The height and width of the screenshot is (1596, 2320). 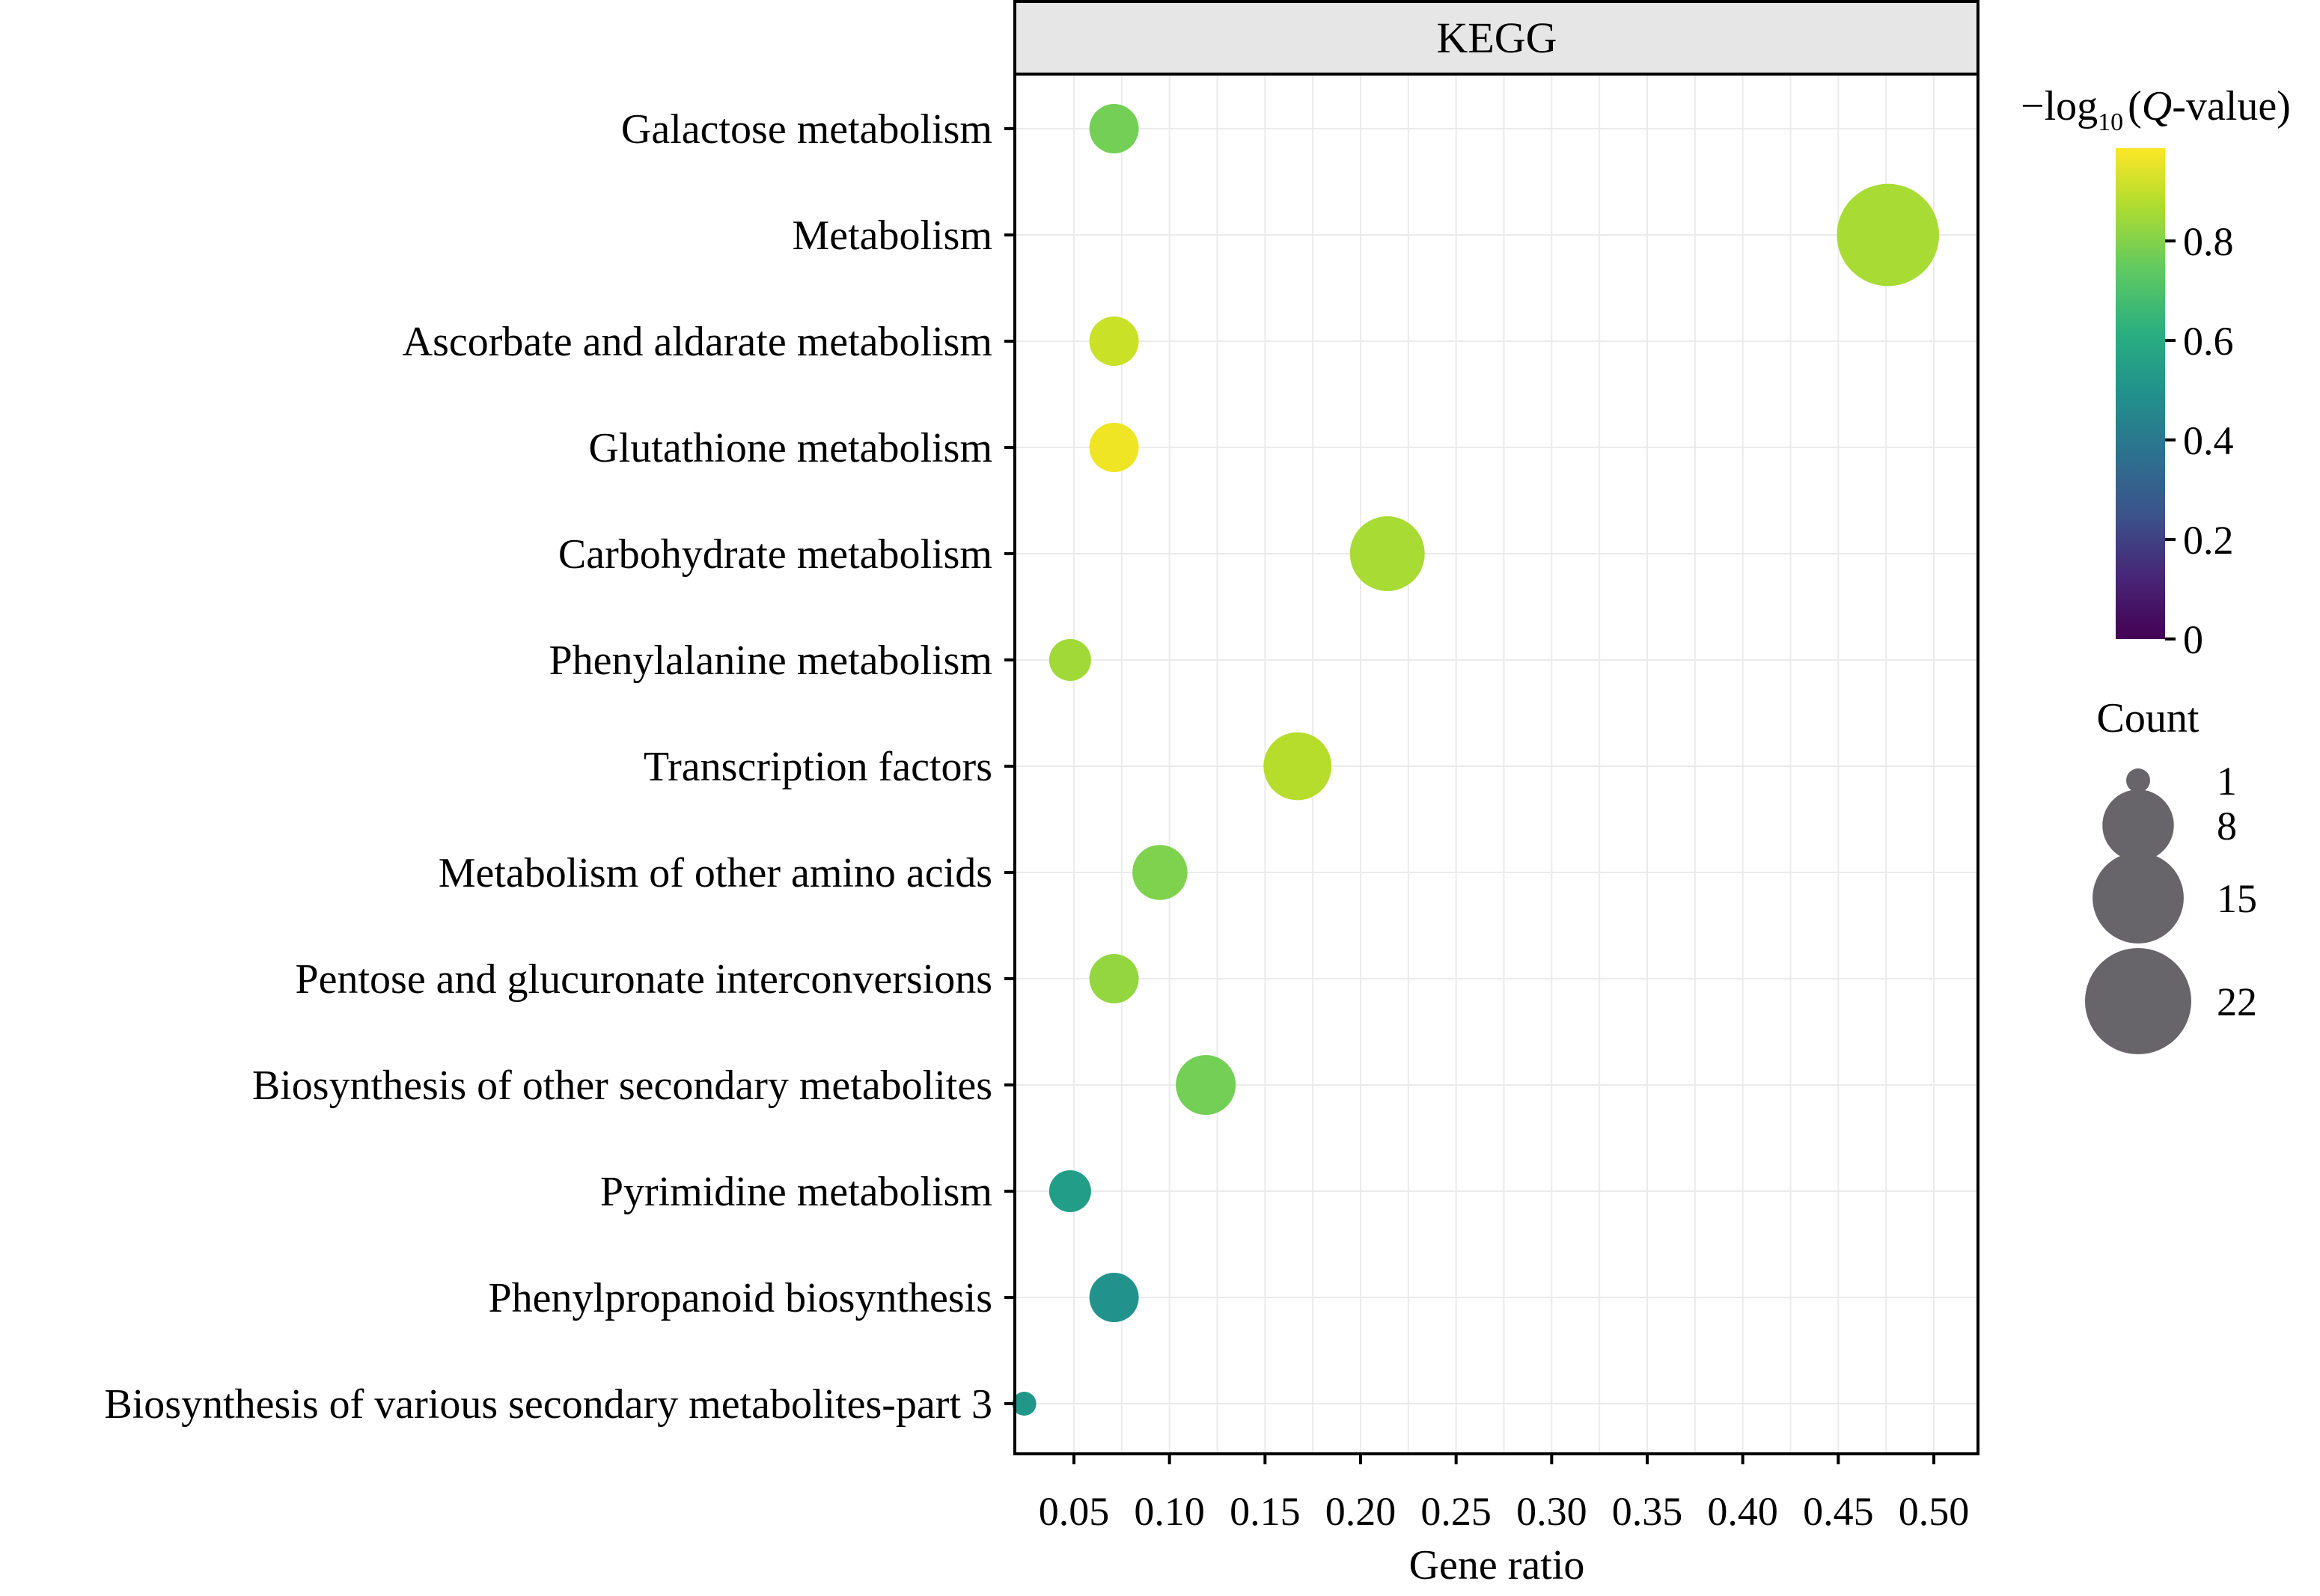 I want to click on colorbar-tick-label: 0.6, so click(x=2208, y=342).